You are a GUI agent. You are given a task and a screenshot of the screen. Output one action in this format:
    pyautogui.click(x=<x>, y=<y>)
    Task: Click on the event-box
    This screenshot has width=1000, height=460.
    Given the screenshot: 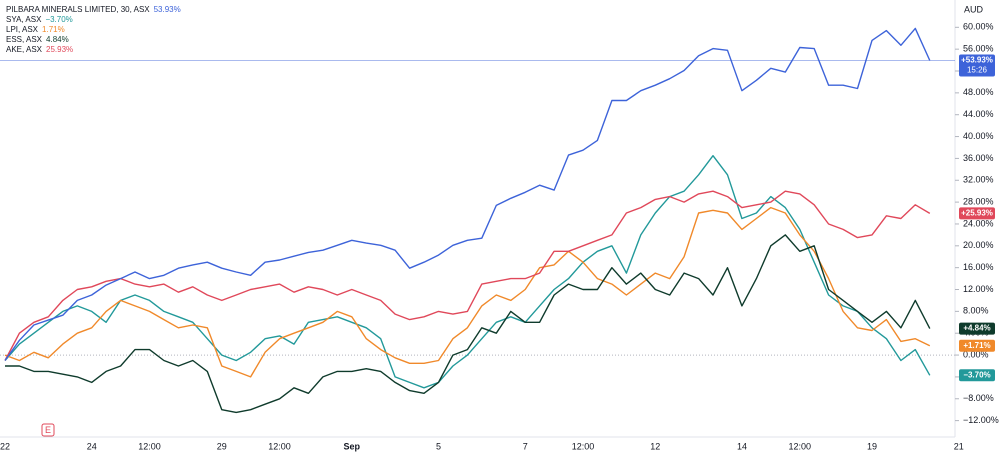 What is the action you would take?
    pyautogui.click(x=48, y=430)
    